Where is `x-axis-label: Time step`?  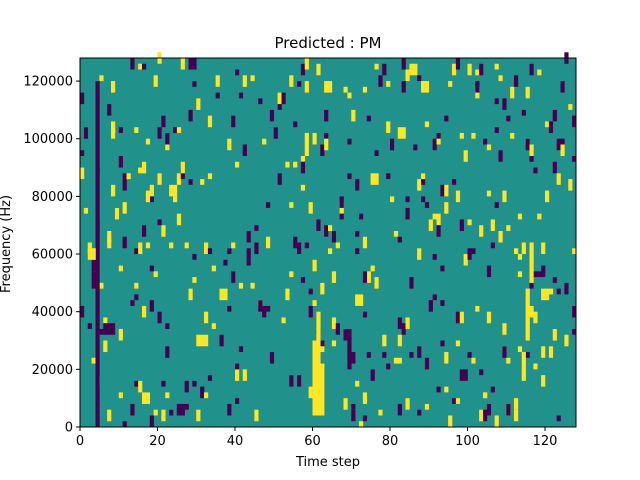 x-axis-label: Time step is located at coordinates (327, 462).